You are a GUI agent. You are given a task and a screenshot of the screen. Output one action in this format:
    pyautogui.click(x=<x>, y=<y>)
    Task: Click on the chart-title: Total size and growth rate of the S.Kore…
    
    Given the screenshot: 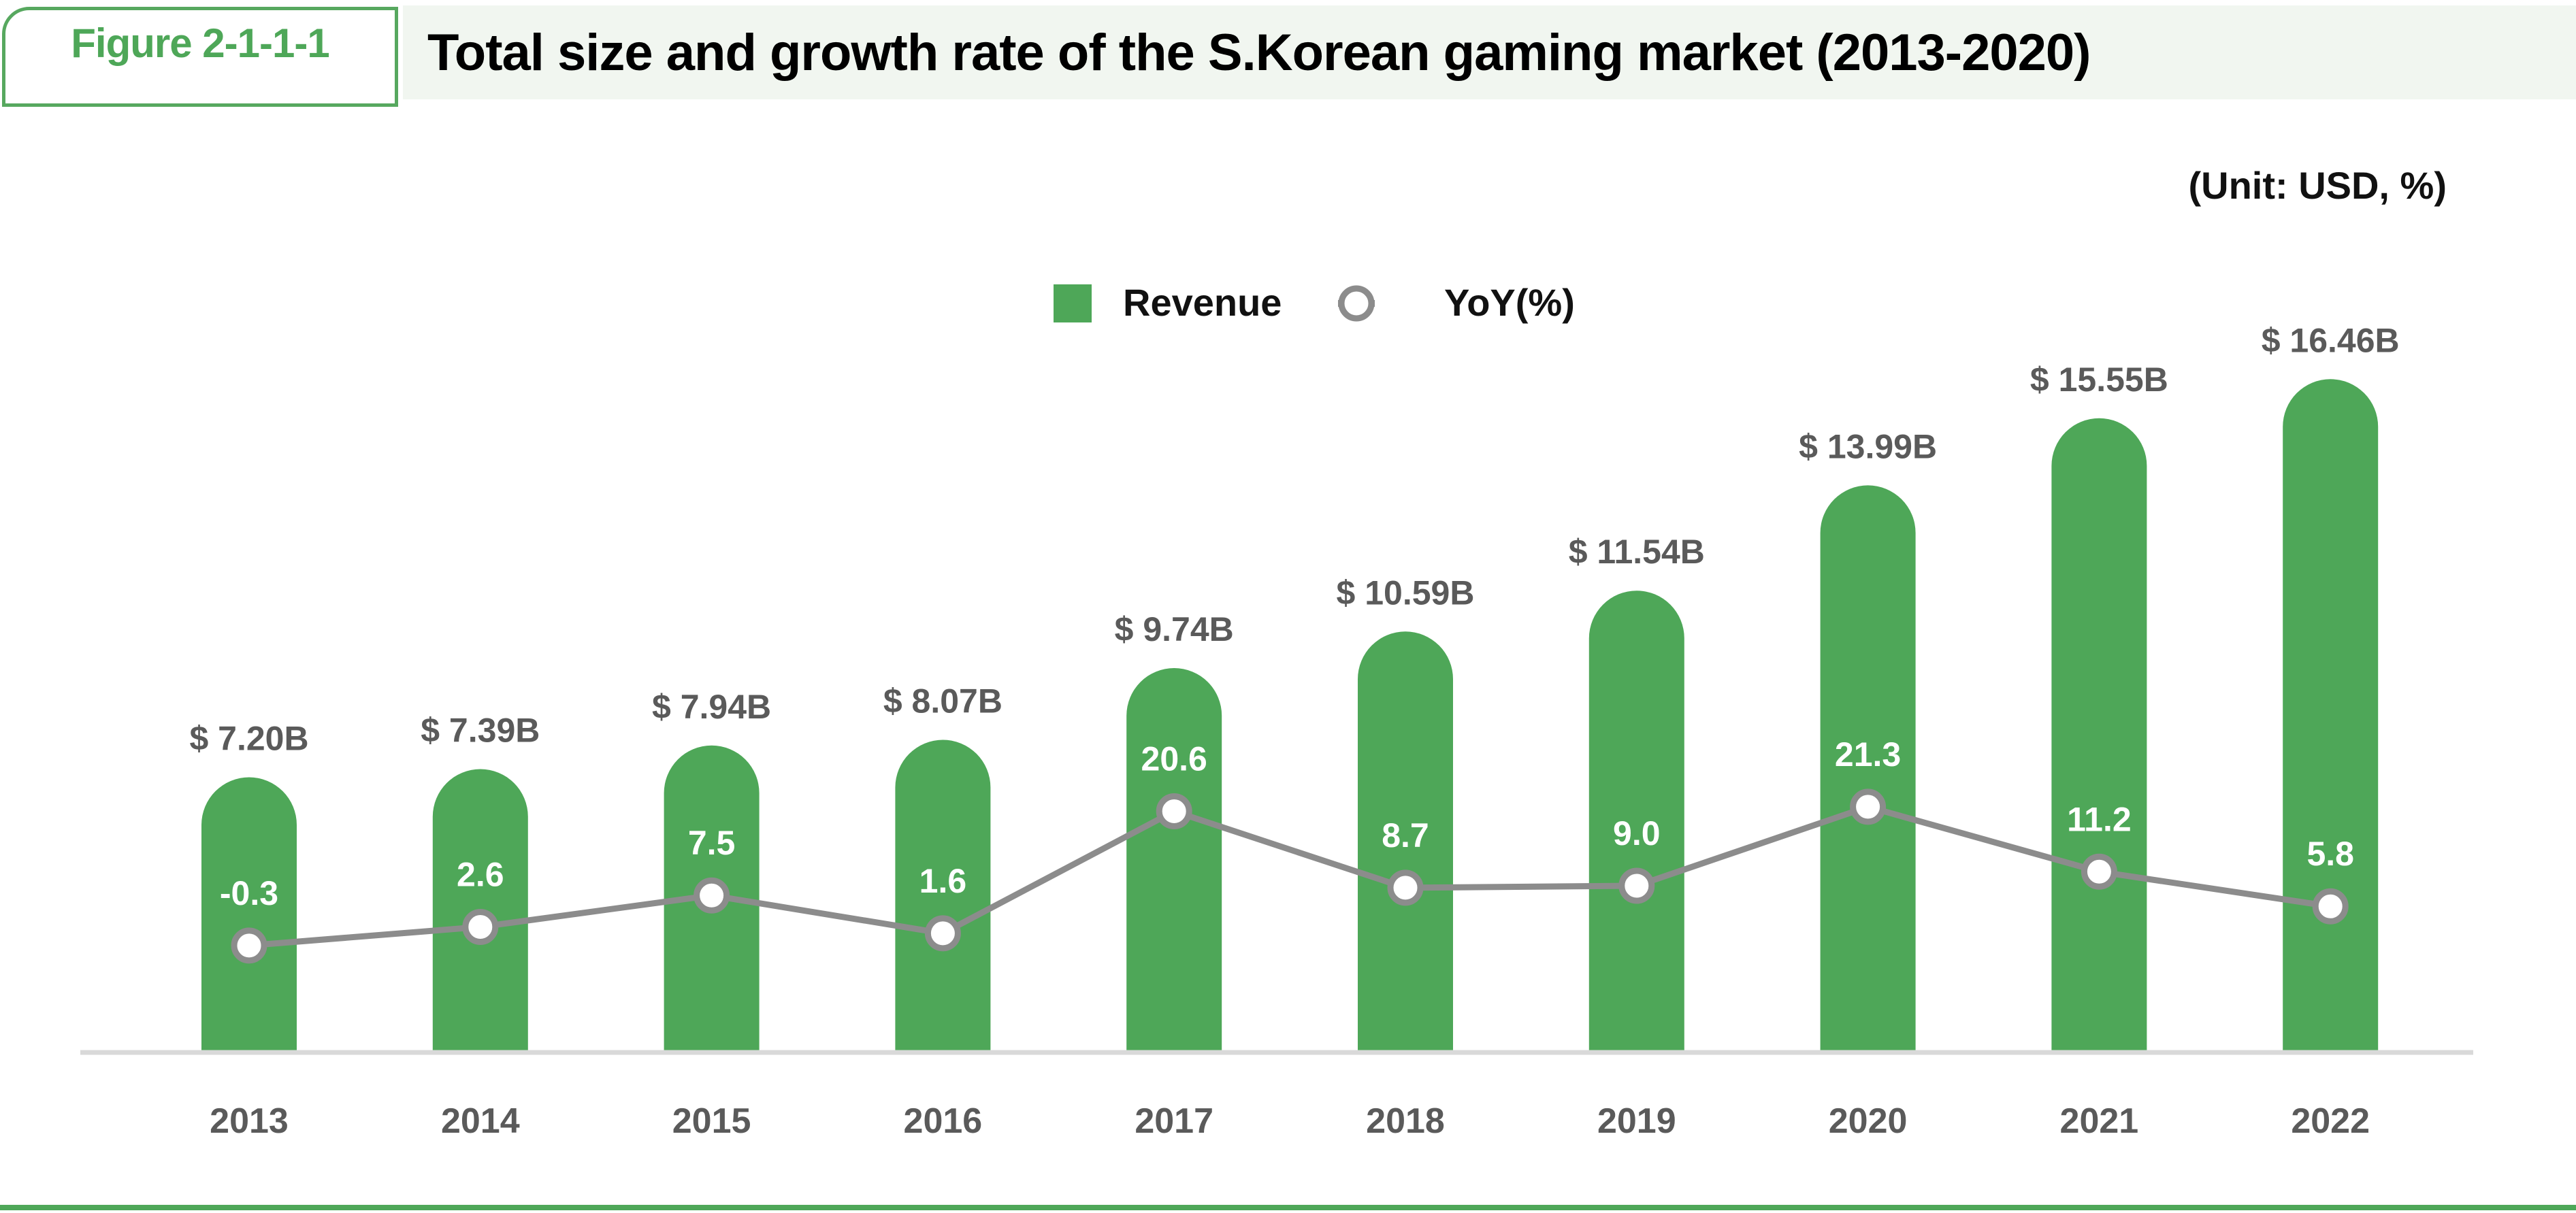 What is the action you would take?
    pyautogui.click(x=1259, y=52)
    